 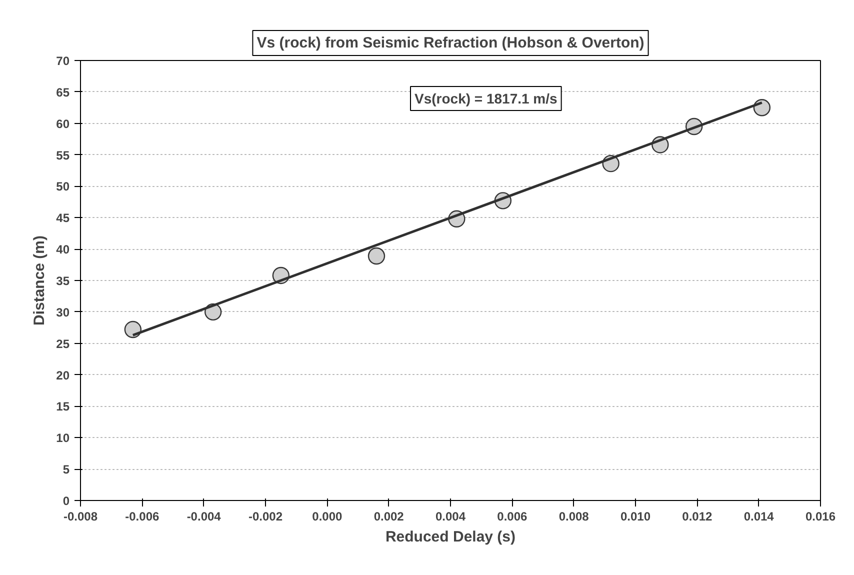 What do you see at coordinates (486, 98) in the screenshot?
I see `annotation: Vs(rock) = 1817.1 m/s` at bounding box center [486, 98].